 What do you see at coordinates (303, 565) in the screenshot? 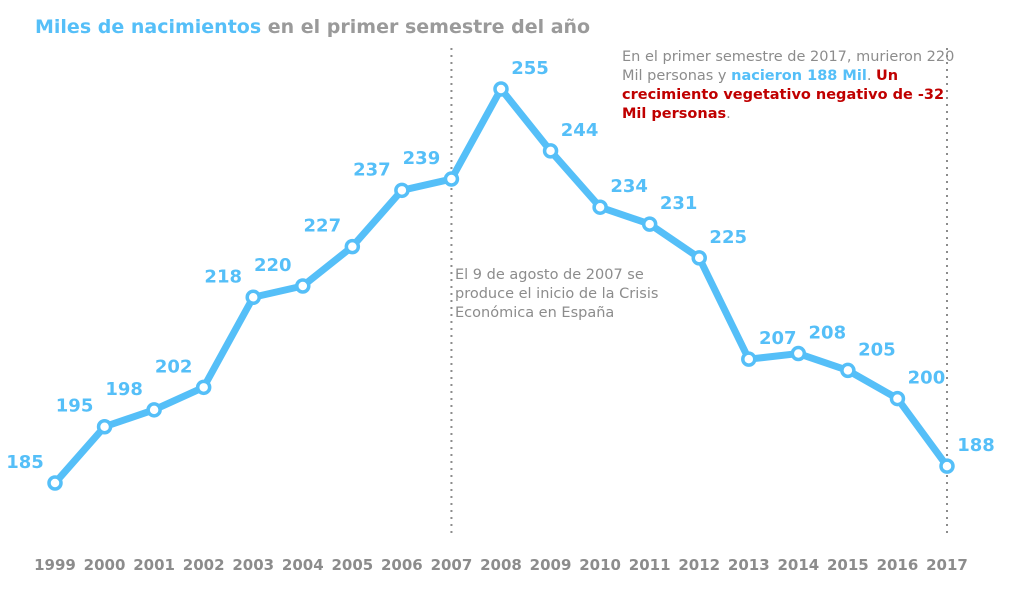
I see `x-tick-label: 2004` at bounding box center [303, 565].